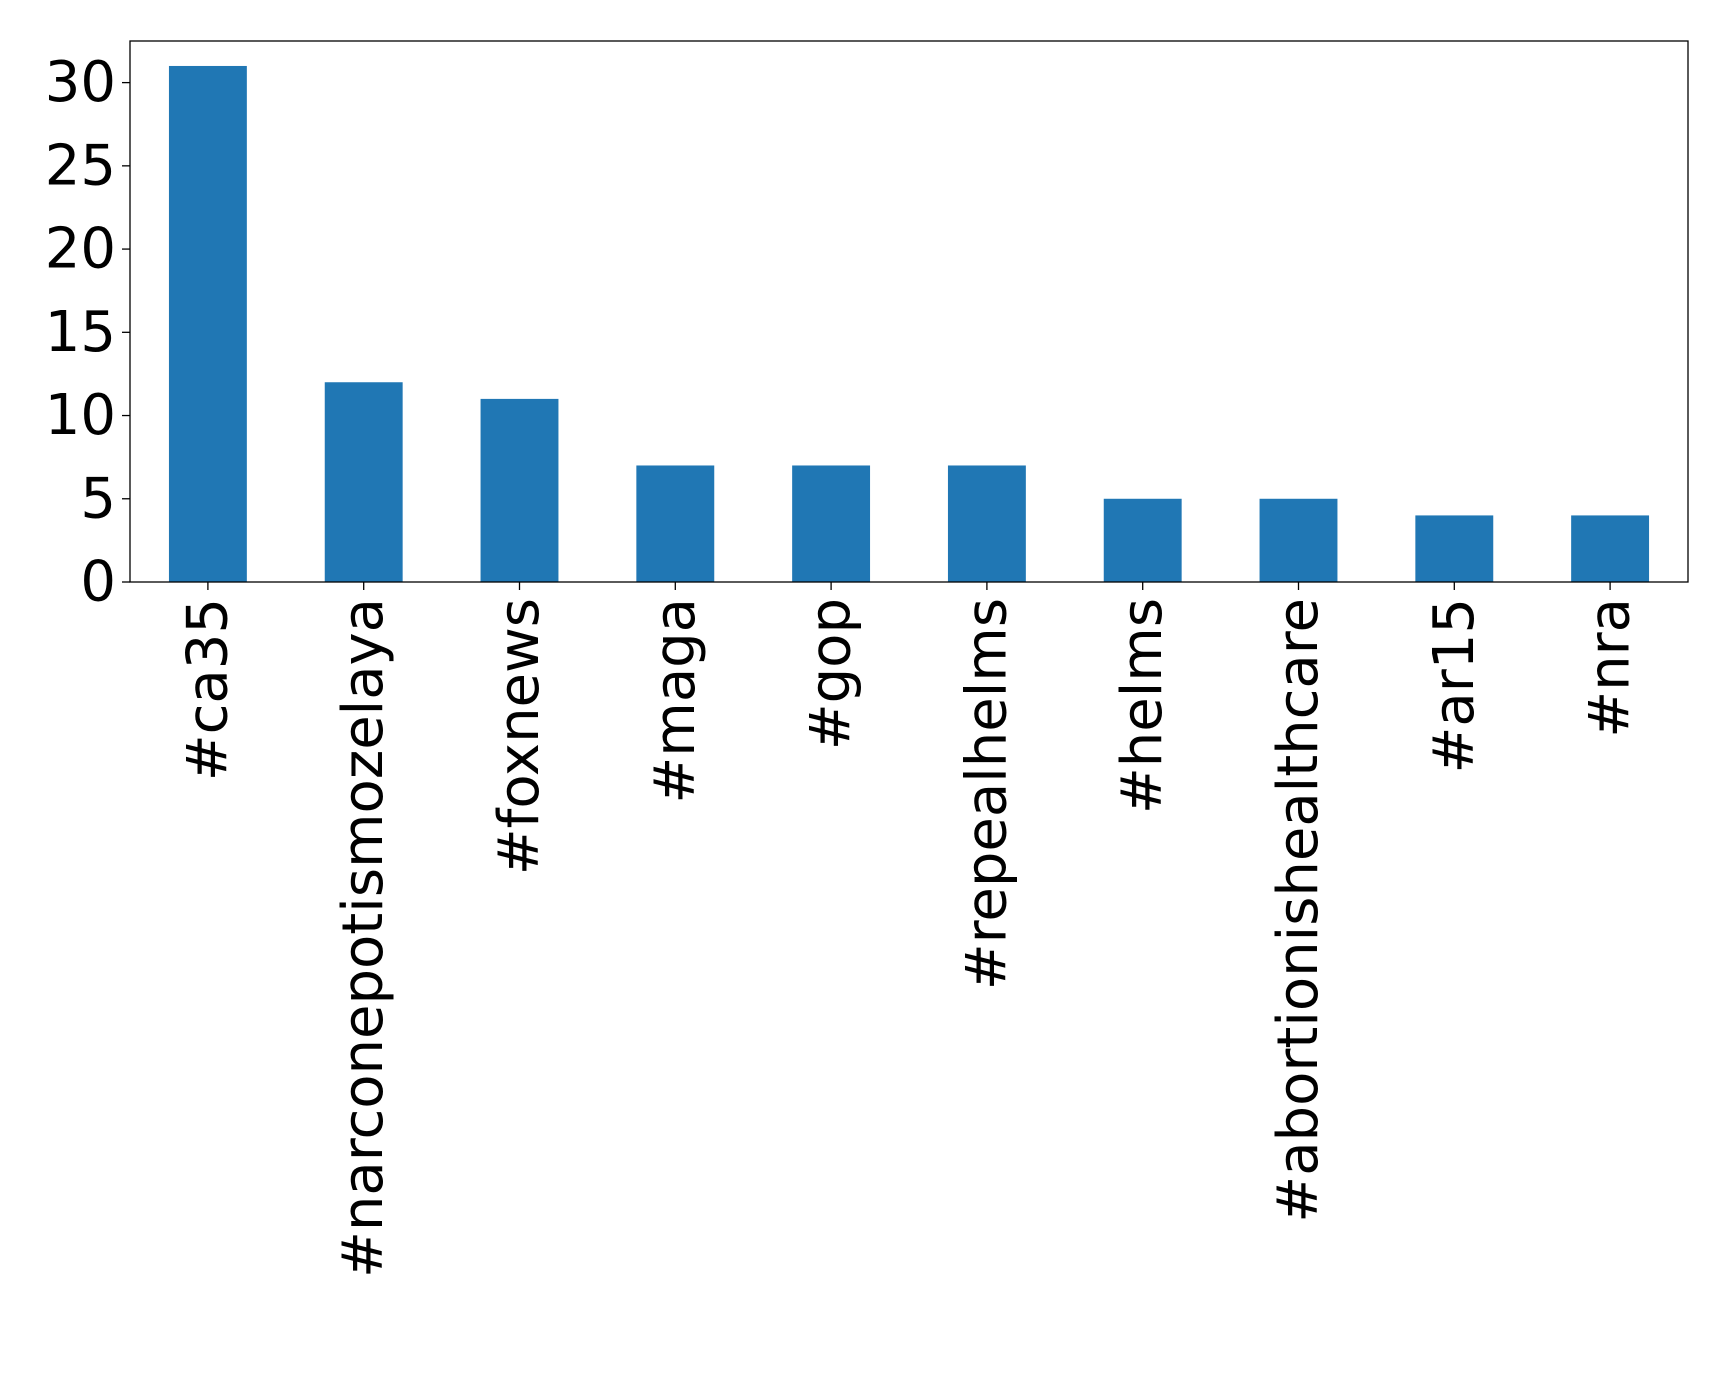  Describe the element at coordinates (80, 249) in the screenshot. I see `y-tick-label: 20` at that location.